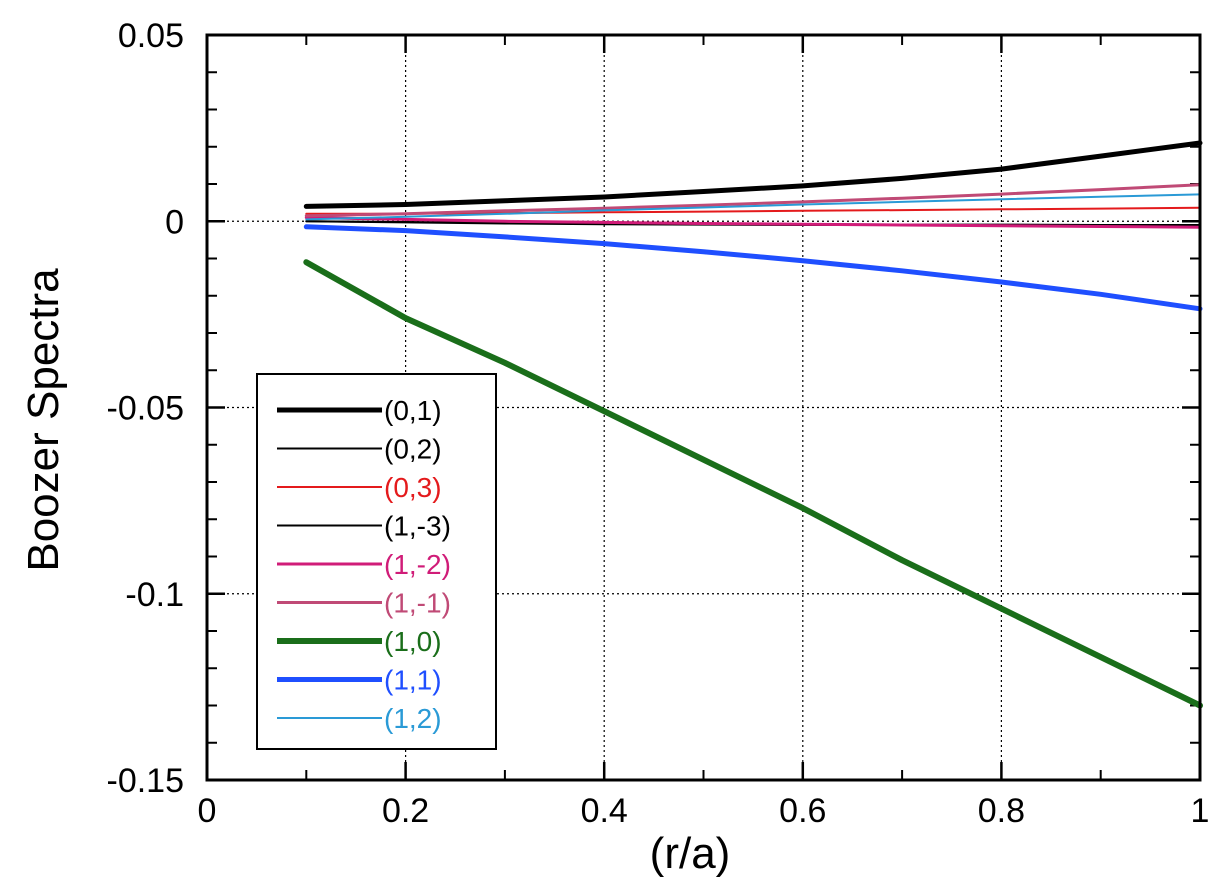  Describe the element at coordinates (753, 207) in the screenshot. I see `series-line-_1_2_` at that location.